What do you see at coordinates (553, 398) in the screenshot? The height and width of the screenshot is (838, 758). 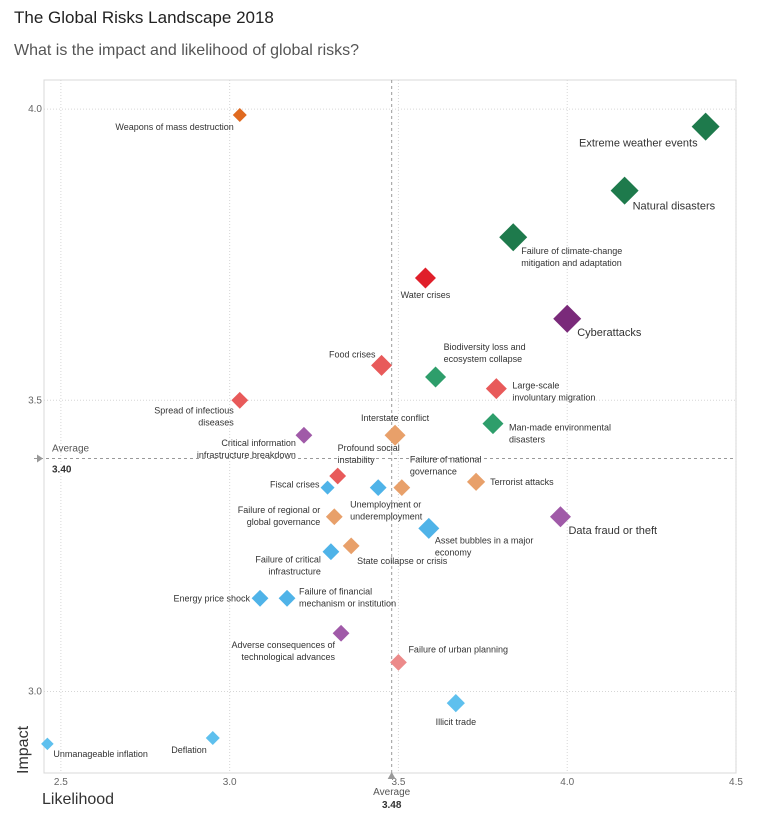 I see `data-label: involuntary migration` at bounding box center [553, 398].